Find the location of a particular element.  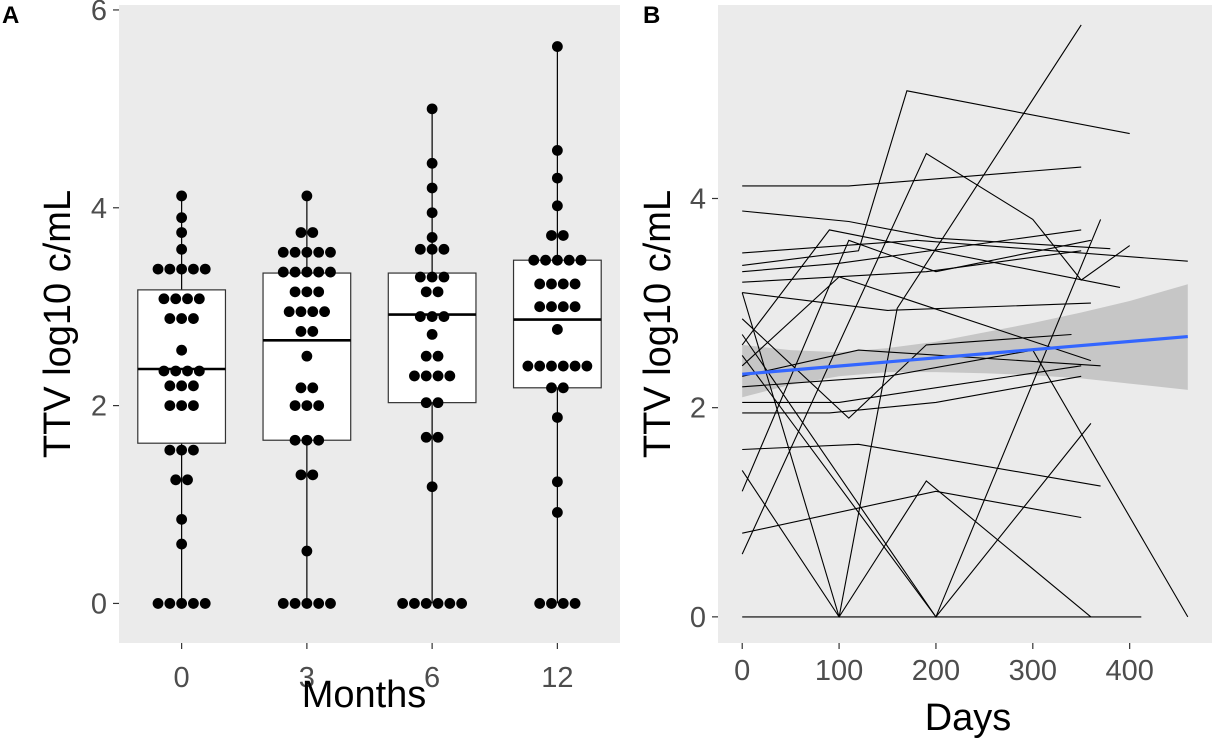

panel-b-y-title: TTV log10 c/mL is located at coordinates (658, 324).